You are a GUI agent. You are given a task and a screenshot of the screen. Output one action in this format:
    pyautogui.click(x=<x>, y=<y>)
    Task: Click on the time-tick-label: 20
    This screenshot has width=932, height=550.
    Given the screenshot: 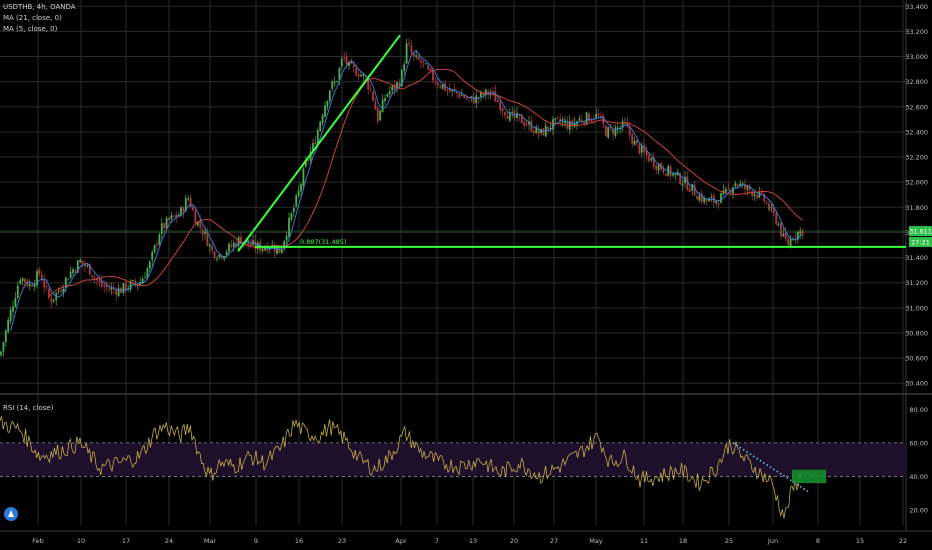 What is the action you would take?
    pyautogui.click(x=514, y=541)
    